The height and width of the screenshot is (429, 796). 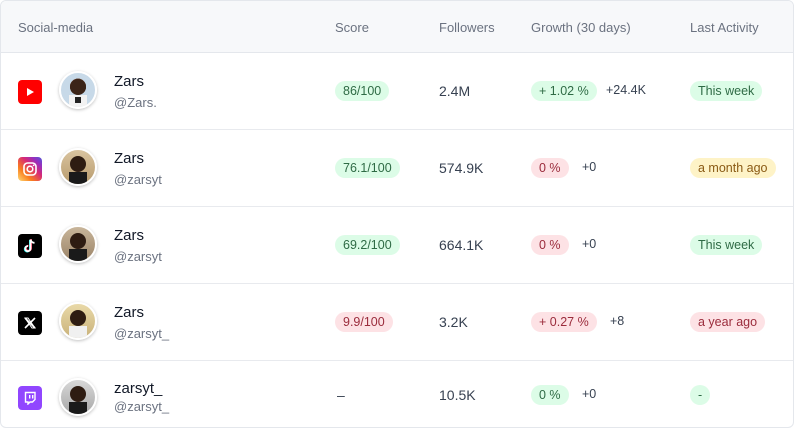 What do you see at coordinates (364, 322) in the screenshot?
I see `score-badge: 9.9/100` at bounding box center [364, 322].